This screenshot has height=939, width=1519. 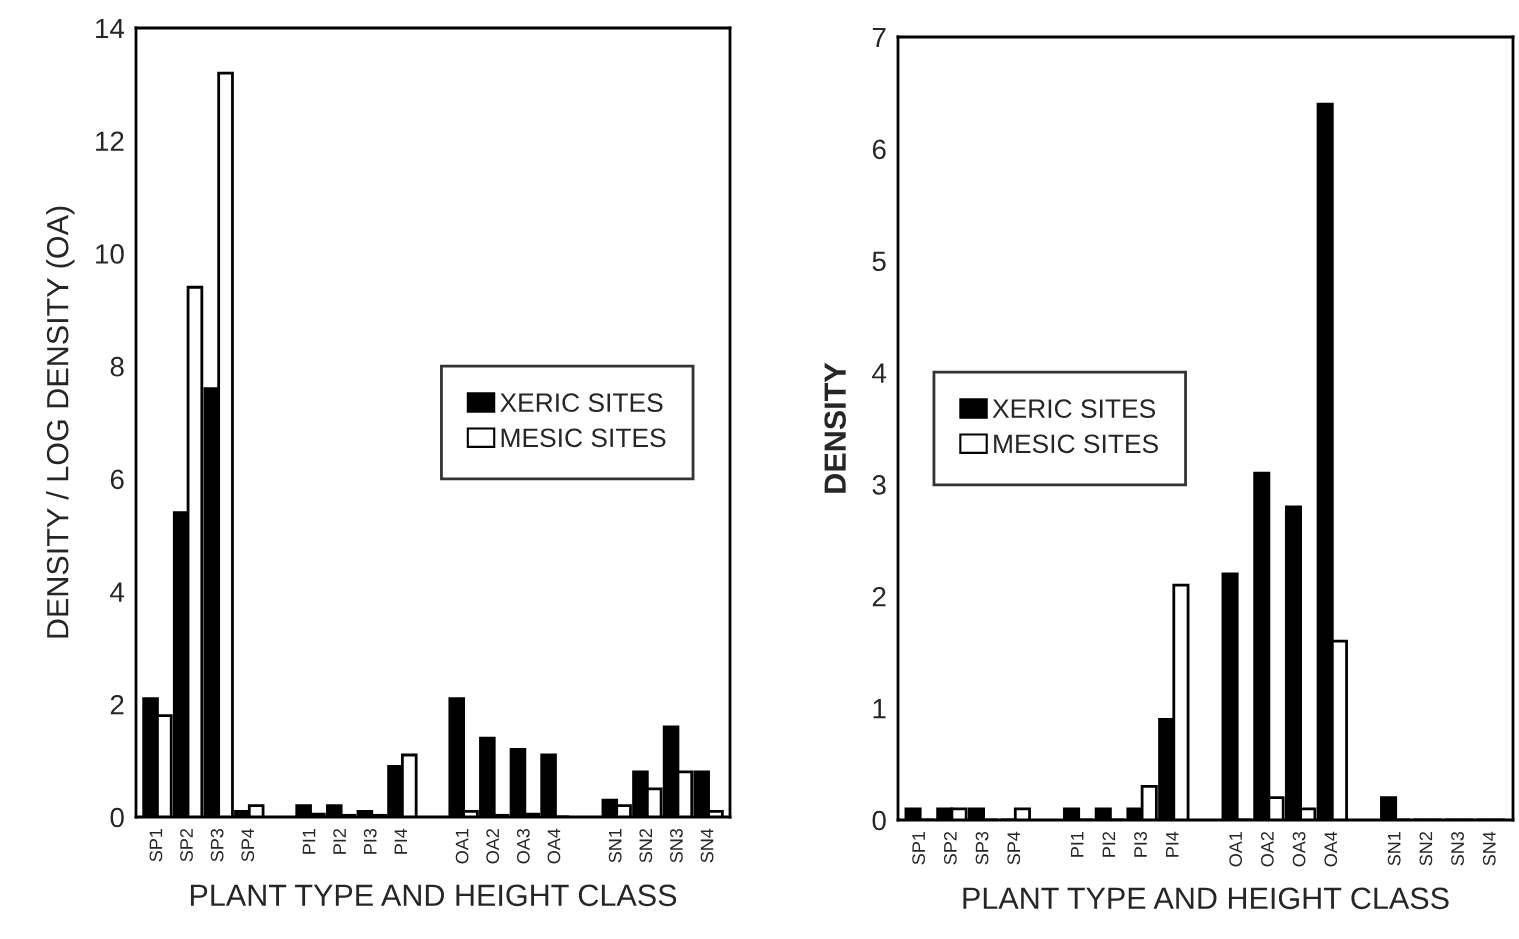 What do you see at coordinates (60, 422) in the screenshot?
I see `y-axis-title: DENSITY / LOG DENSITY (OA)` at bounding box center [60, 422].